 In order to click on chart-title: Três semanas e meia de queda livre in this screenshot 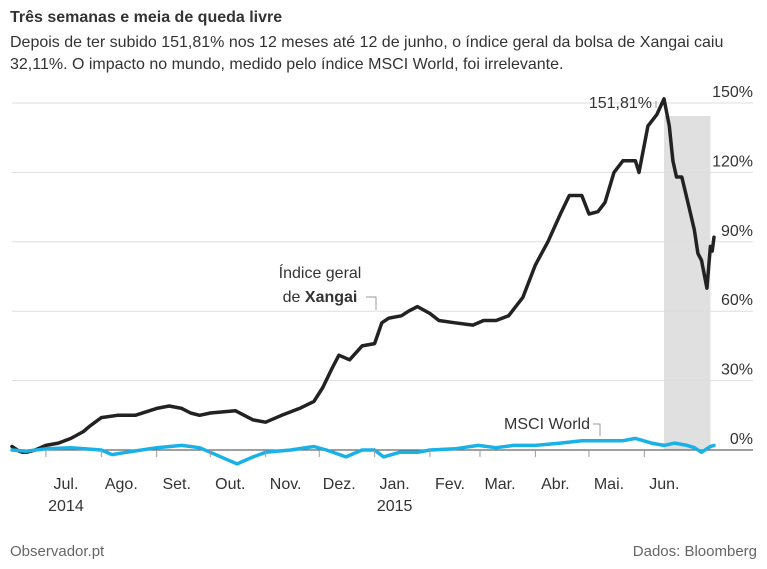, I will do `click(146, 17)`.